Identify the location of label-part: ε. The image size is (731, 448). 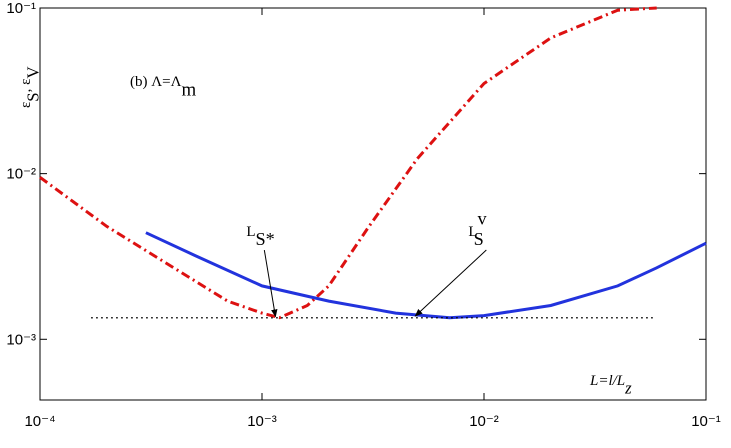
(26, 105).